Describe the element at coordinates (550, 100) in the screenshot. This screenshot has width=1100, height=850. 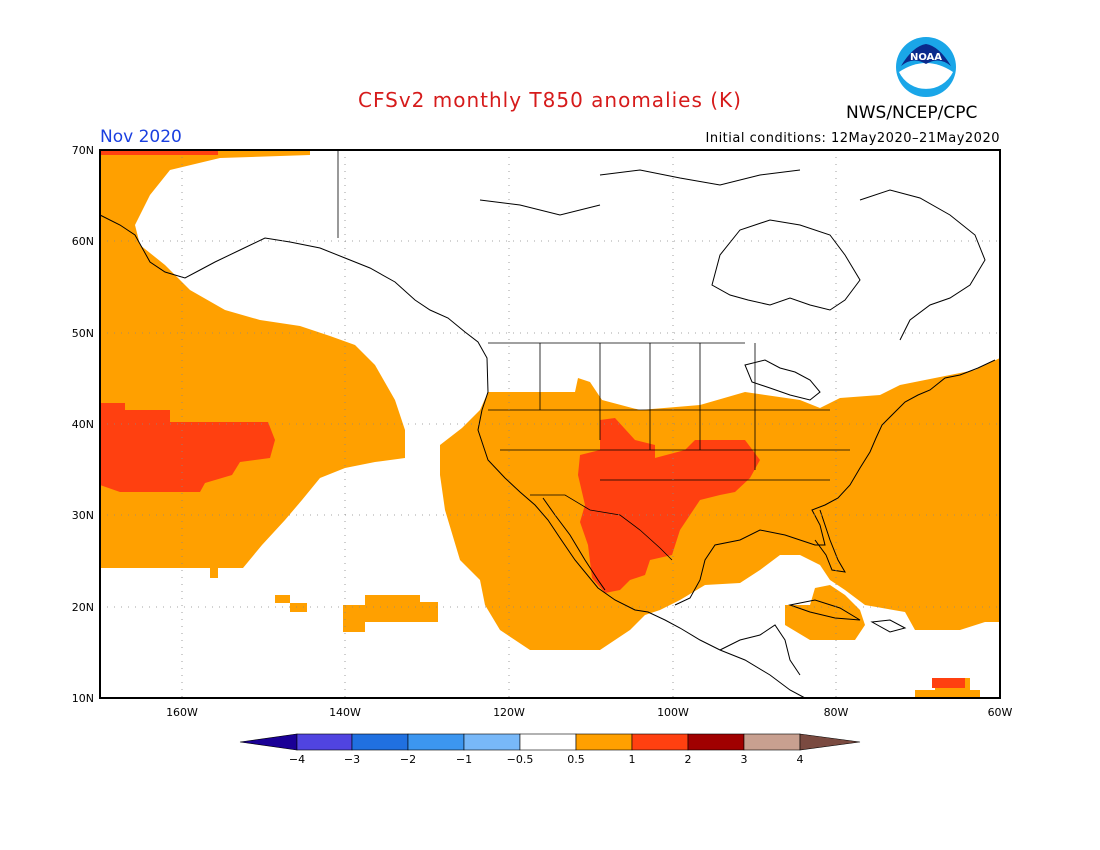
I see `map-title: CFSv2 monthly T850 anomalies (K)` at that location.